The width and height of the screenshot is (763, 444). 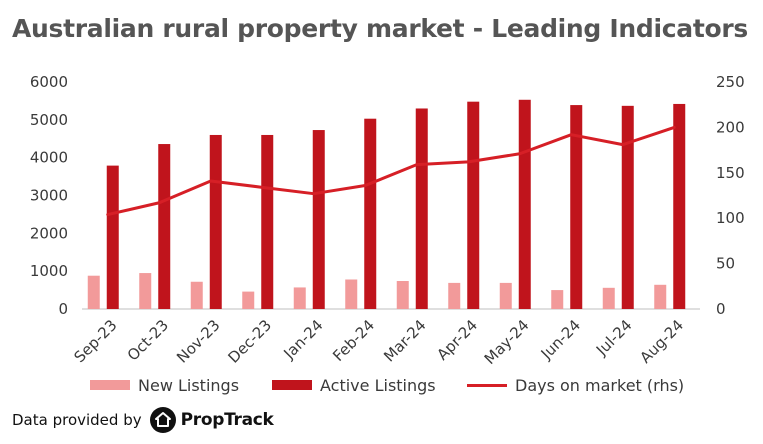 What do you see at coordinates (487, 385) in the screenshot?
I see `legend-swatch-days-on-market` at bounding box center [487, 385].